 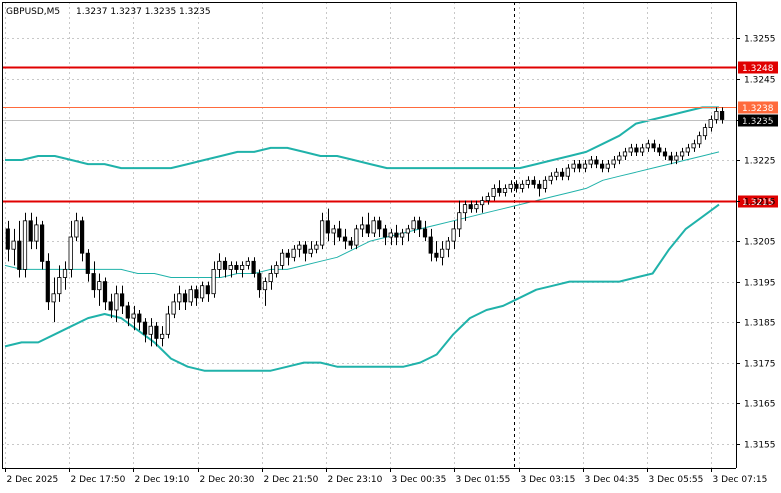 I want to click on x-tick-label: 3 Dec 04:35, so click(x=612, y=480).